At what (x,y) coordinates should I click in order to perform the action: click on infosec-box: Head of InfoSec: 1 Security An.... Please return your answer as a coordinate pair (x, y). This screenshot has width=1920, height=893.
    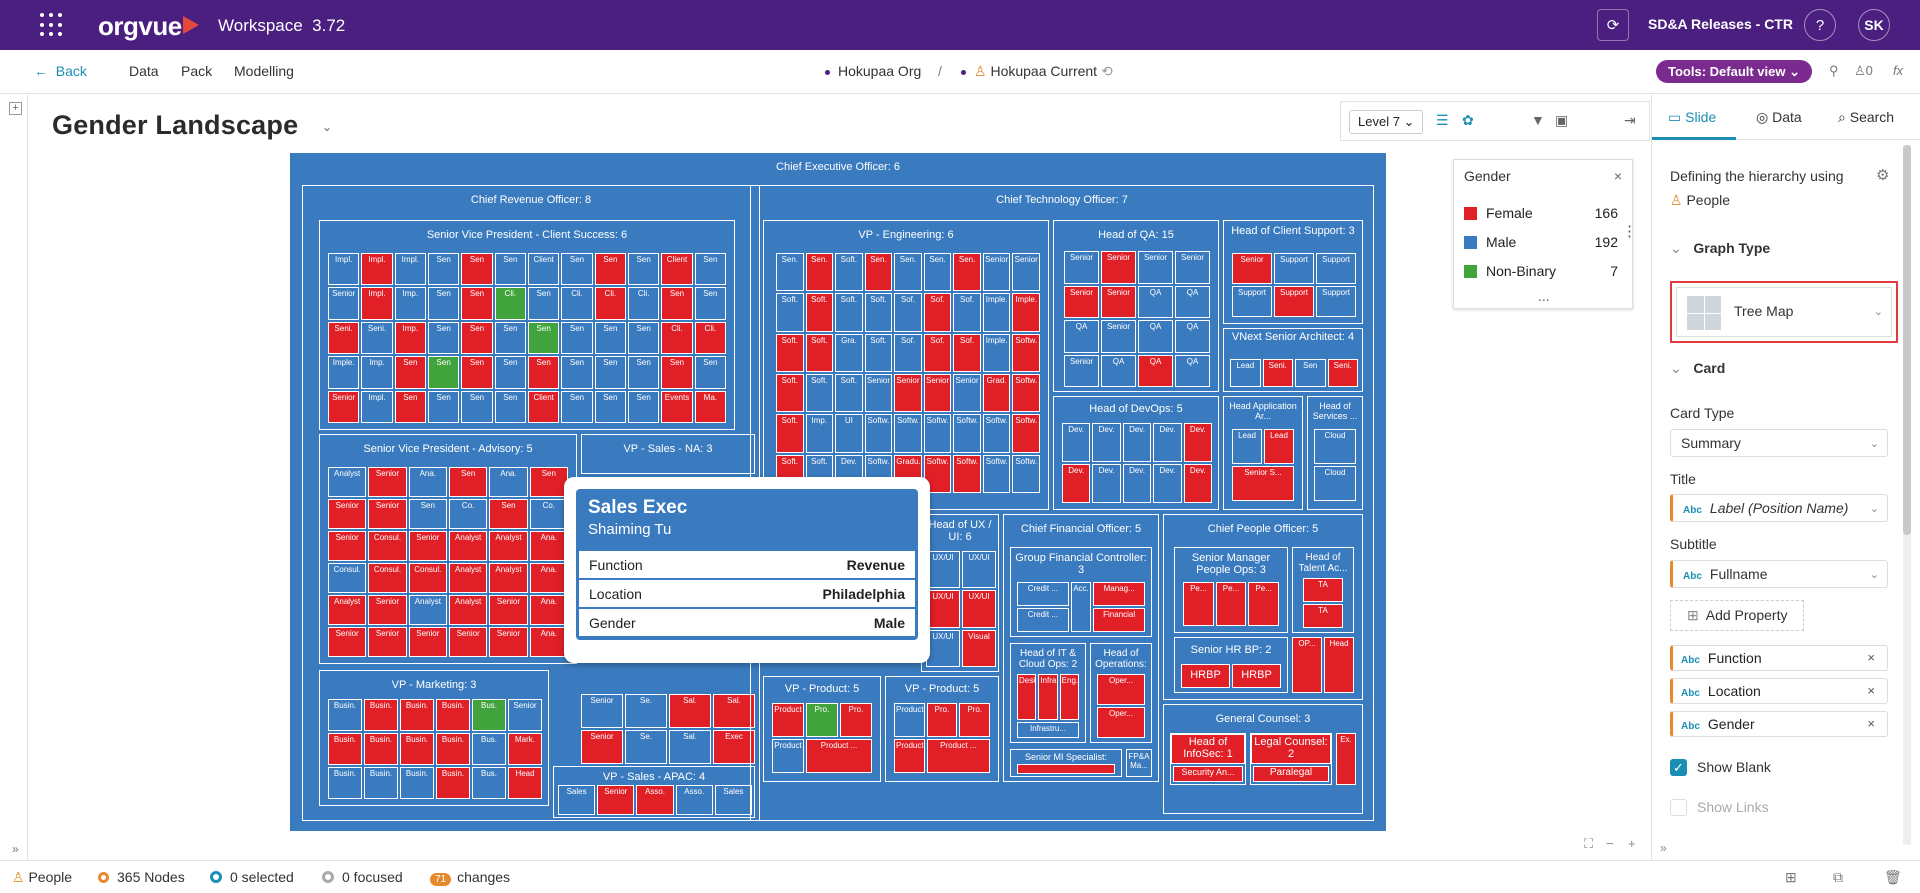
    Looking at the image, I should click on (1208, 759).